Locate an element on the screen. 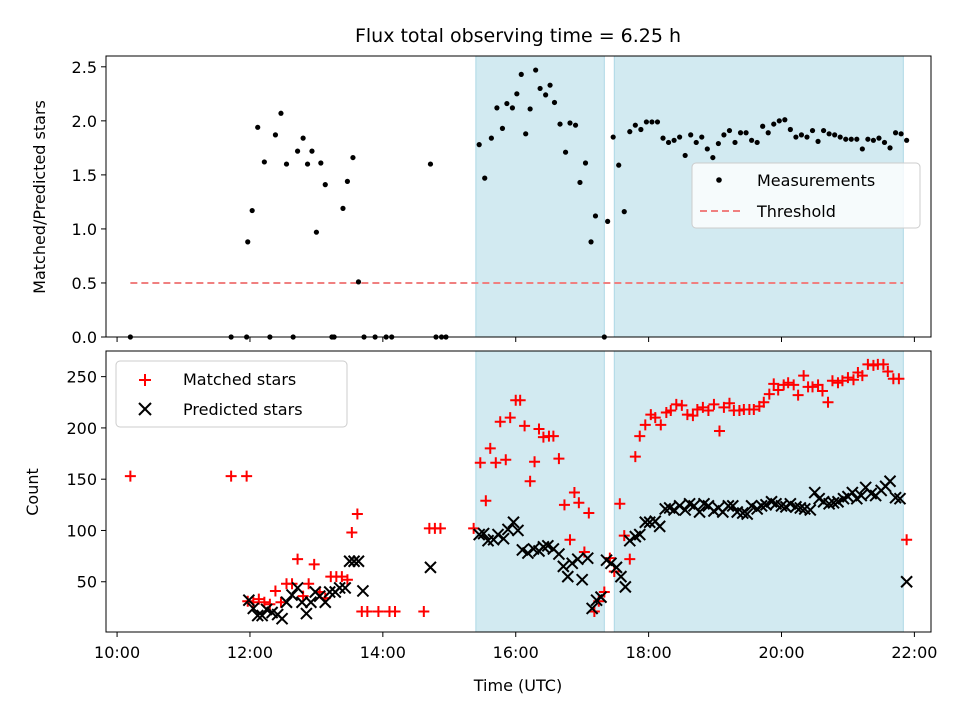  top-legend: Measurements Threshold is located at coordinates (806, 195).